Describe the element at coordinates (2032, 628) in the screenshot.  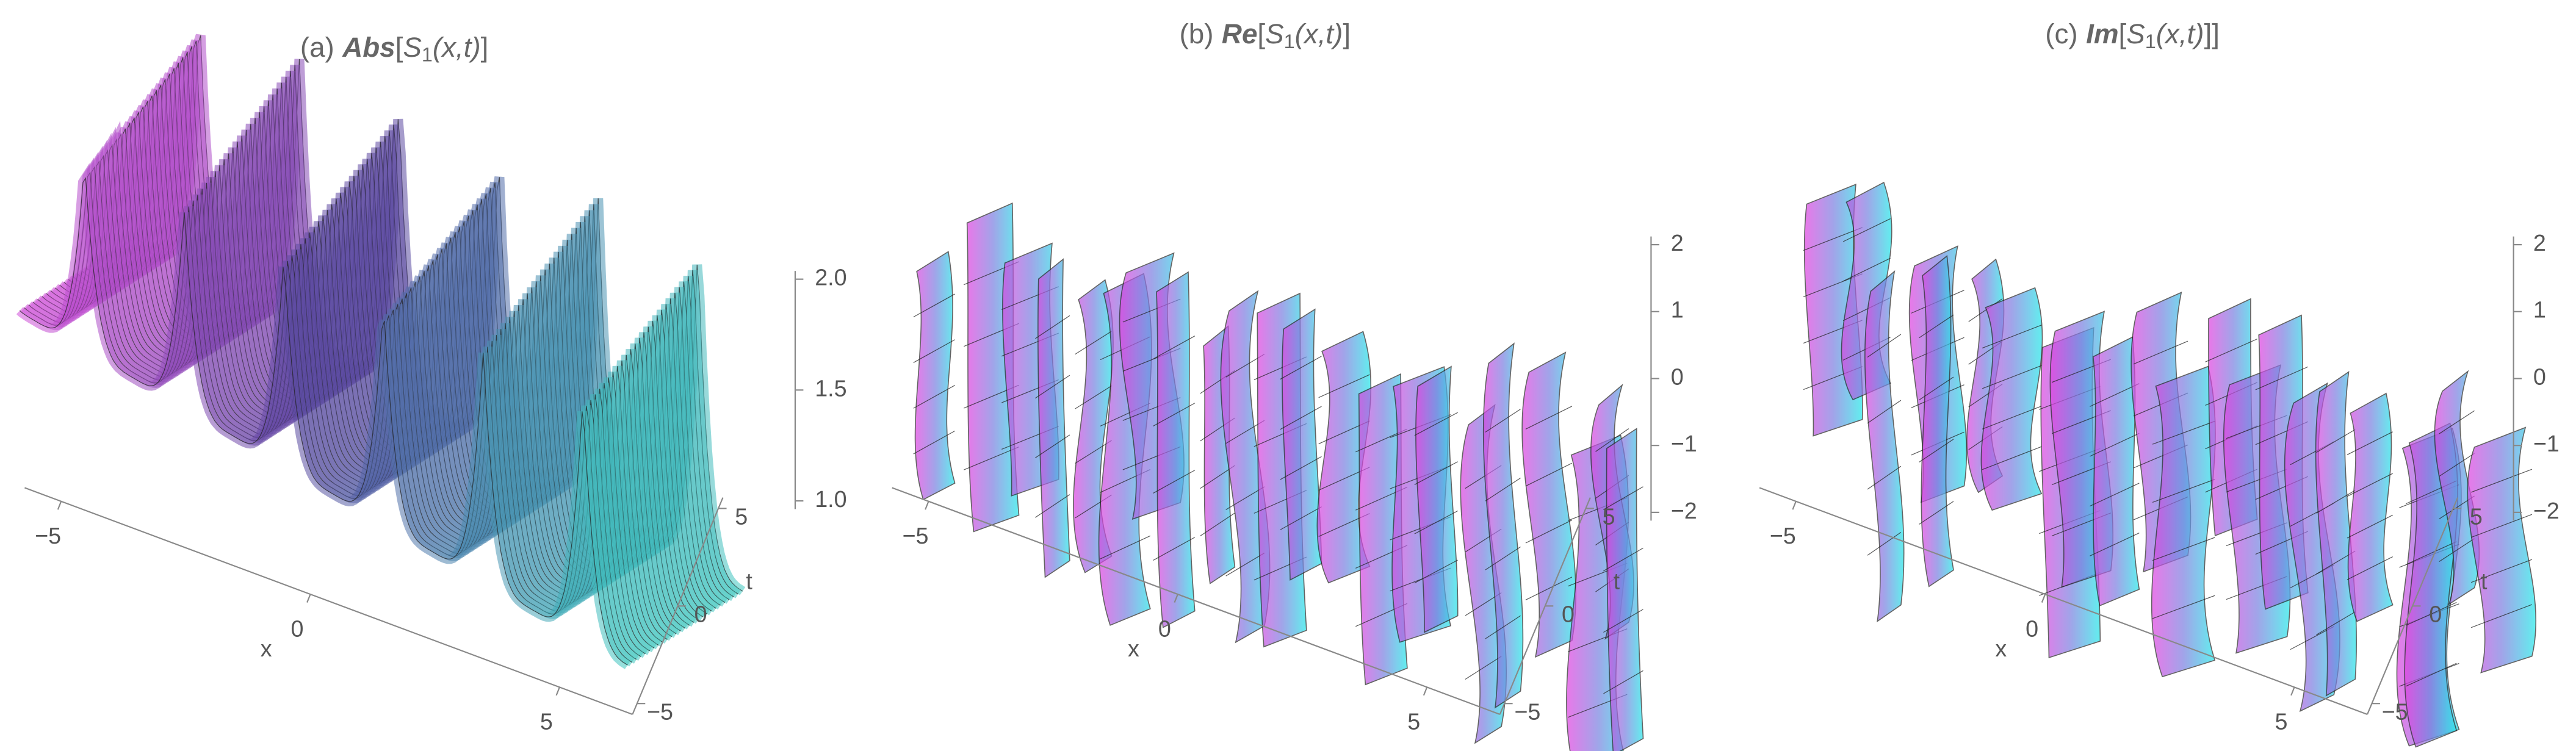
I see `x-tick-label: 0` at that location.